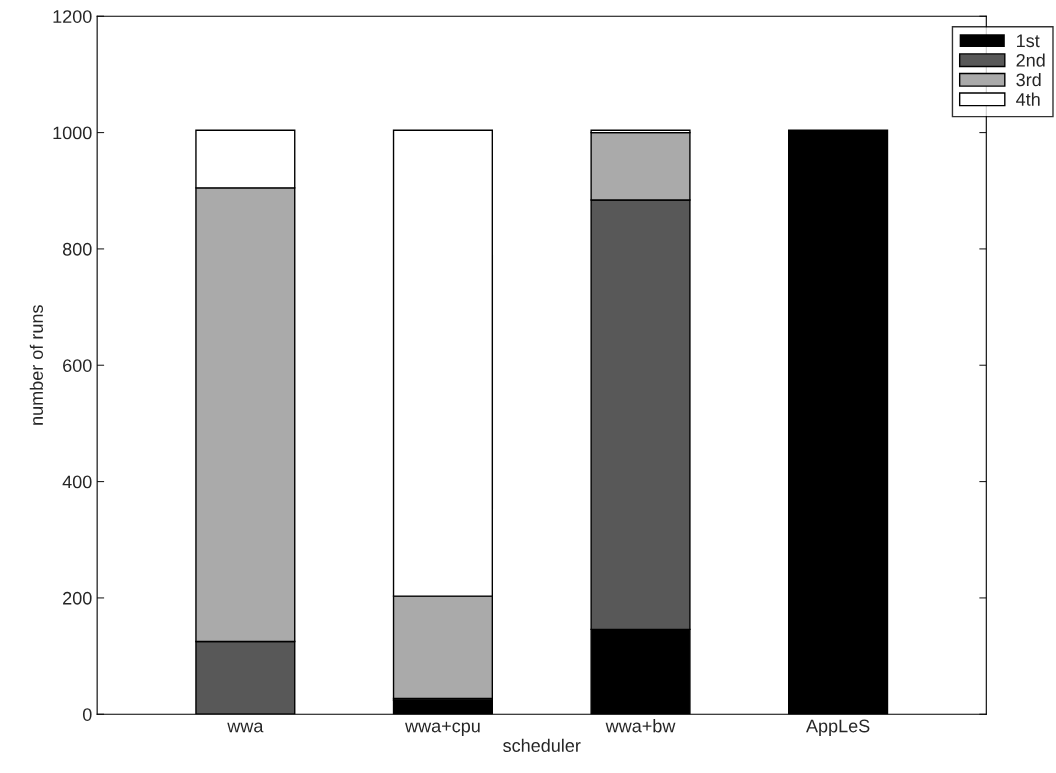 This screenshot has height=773, width=1056. What do you see at coordinates (1028, 41) in the screenshot?
I see `legend-label: 1st` at bounding box center [1028, 41].